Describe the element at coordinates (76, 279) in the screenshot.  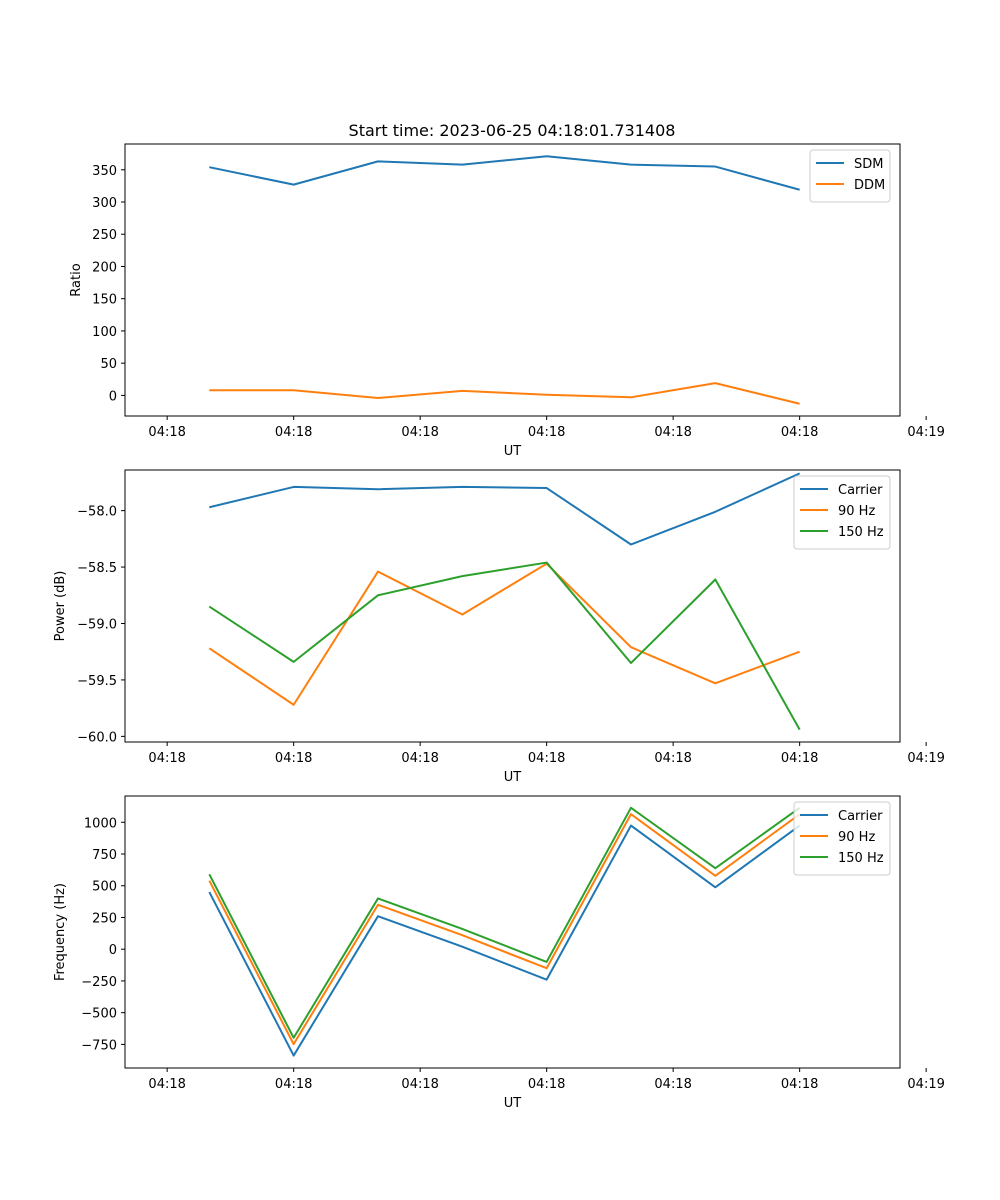
I see `y-axis-label-0: Ratio` at that location.